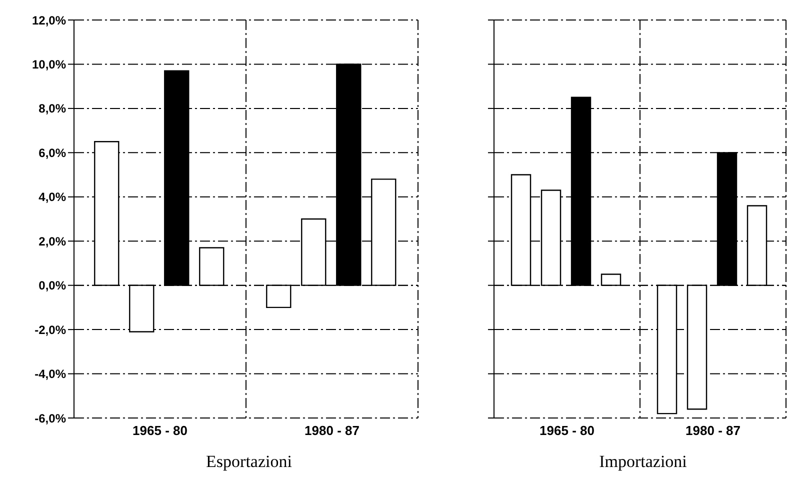 This screenshot has width=804, height=485. I want to click on y-tick-label: 2,0%, so click(52, 241).